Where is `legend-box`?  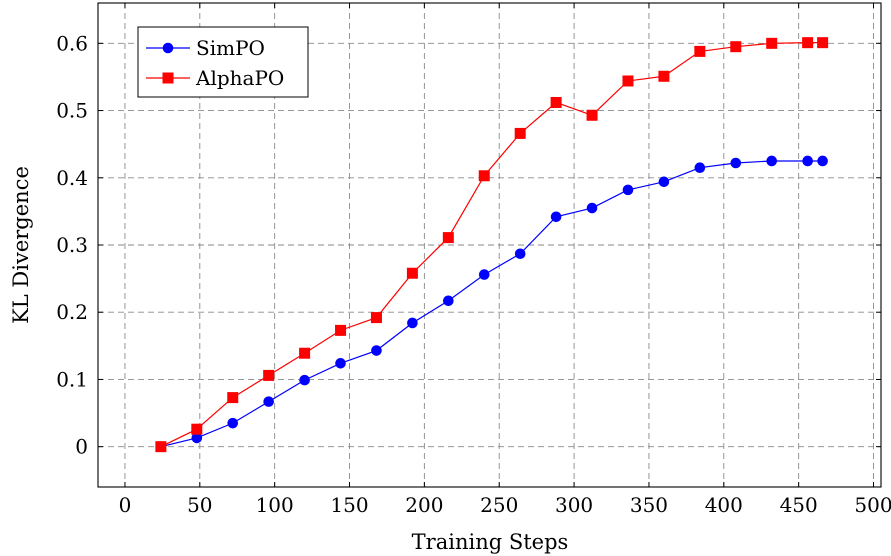 legend-box is located at coordinates (223, 62).